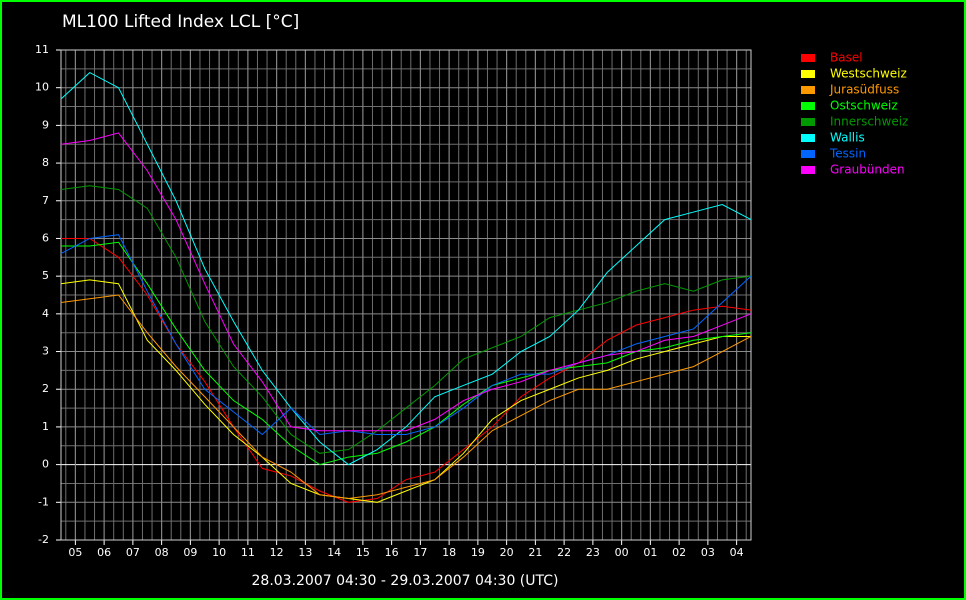  Describe the element at coordinates (45, 162) in the screenshot. I see `y-tick-label: 8` at that location.